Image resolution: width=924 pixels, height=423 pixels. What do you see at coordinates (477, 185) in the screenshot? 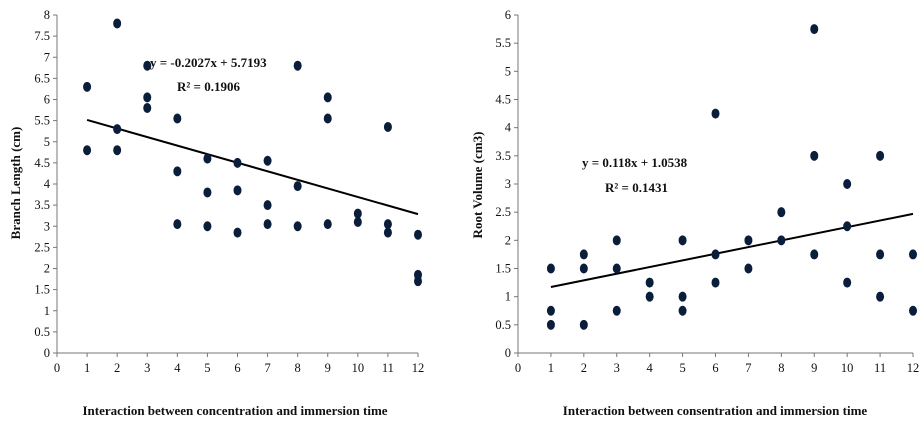
I see `y-axis-title: Root Volume (cm3)` at bounding box center [477, 185].